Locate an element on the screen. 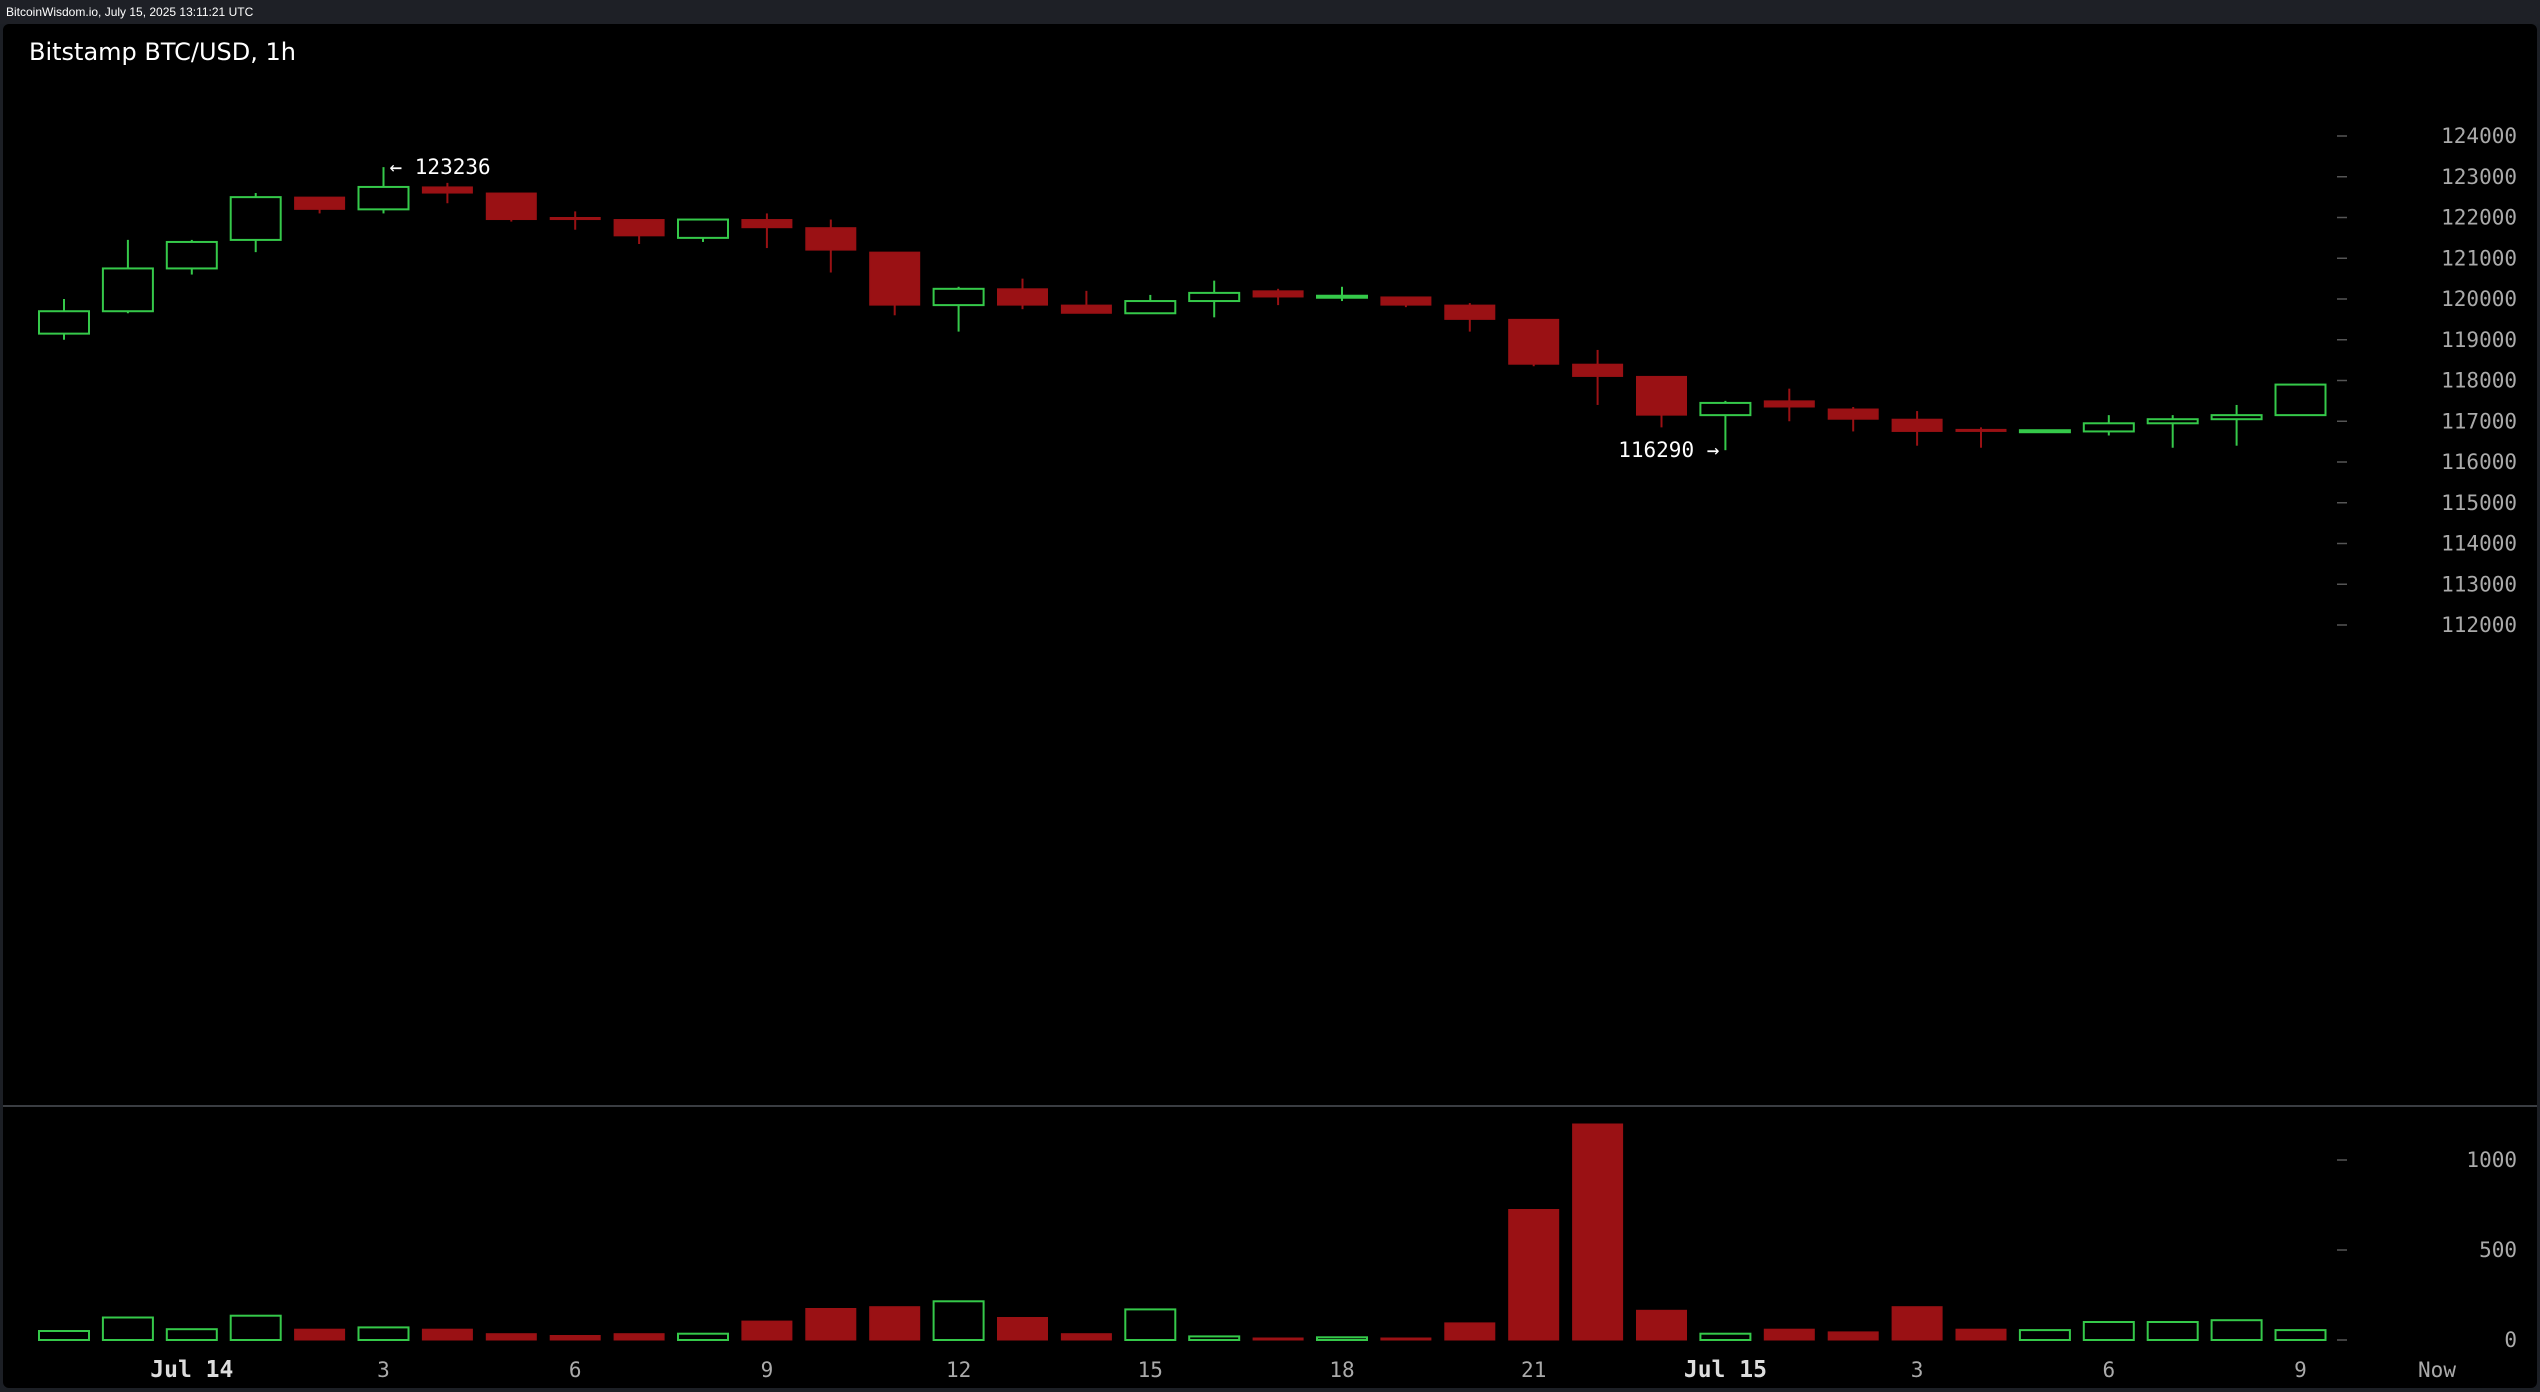 The image size is (2540, 1392). high-price-label: ← 123236 is located at coordinates (440, 167).